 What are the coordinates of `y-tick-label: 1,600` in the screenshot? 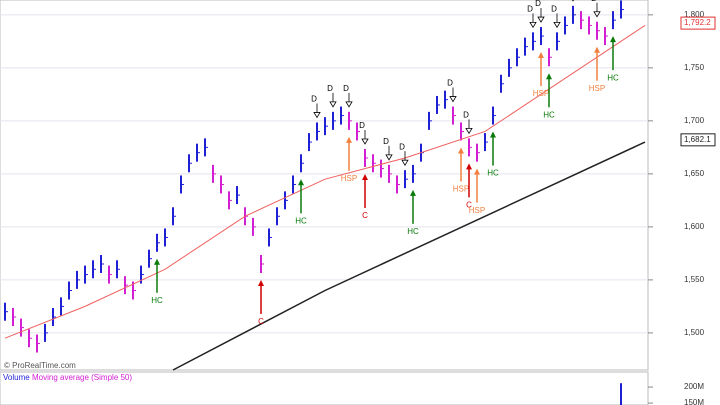 It's located at (694, 226).